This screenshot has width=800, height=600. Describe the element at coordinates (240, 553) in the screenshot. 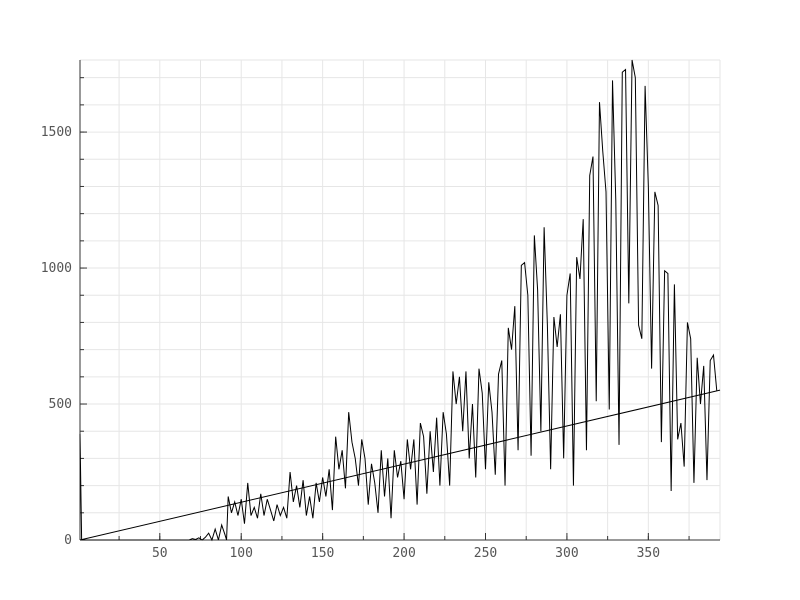

I see `x-tick-label: 100` at that location.